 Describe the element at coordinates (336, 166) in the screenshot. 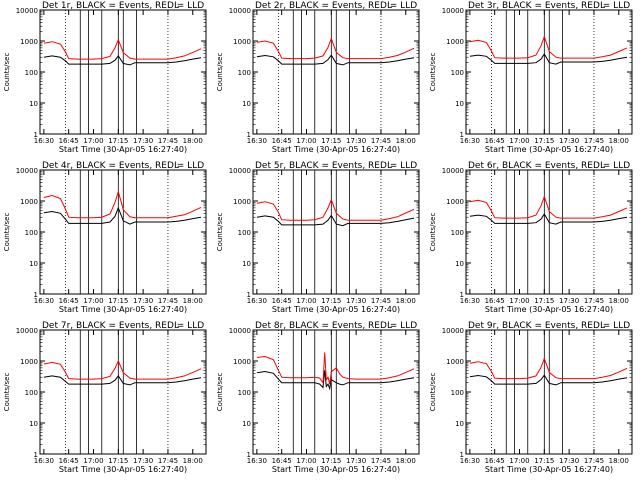

I see `chart-title: Det 5r, BLACK = Events, RED = LLD` at that location.